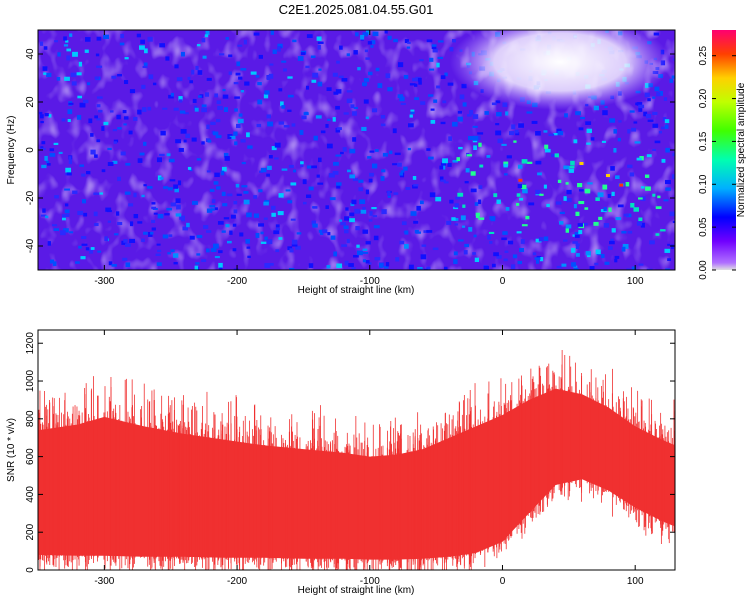 This screenshot has width=750, height=600. What do you see at coordinates (30, 343) in the screenshot?
I see `y-tick-label: 1200` at bounding box center [30, 343].